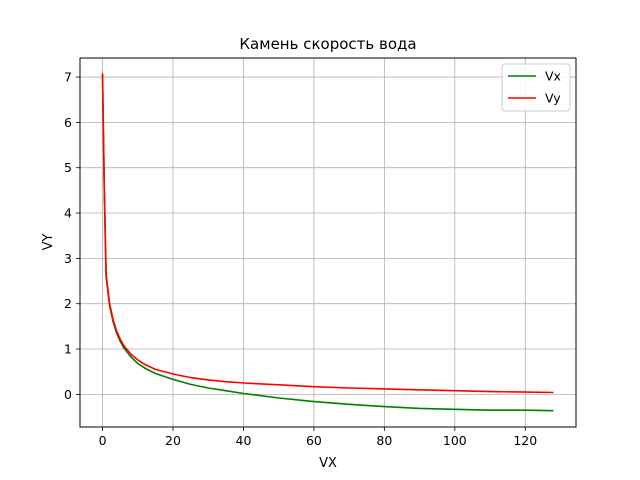 The width and height of the screenshot is (640, 480). What do you see at coordinates (553, 76) in the screenshot?
I see `legend-label-vx: Vx` at bounding box center [553, 76].